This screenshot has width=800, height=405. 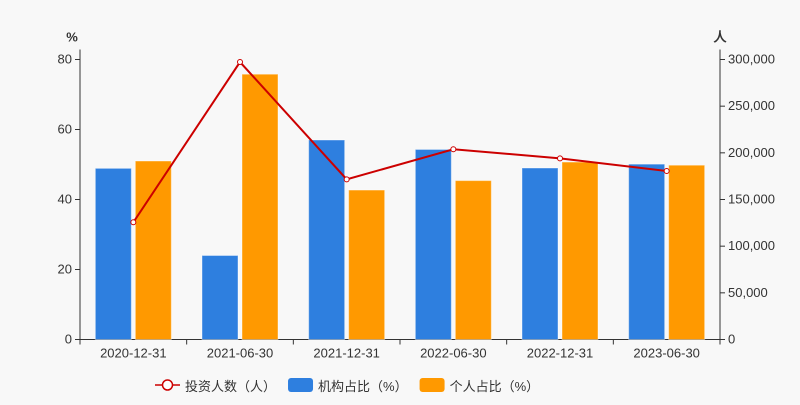 I want to click on right-axis-tick-label: 0, so click(x=731, y=339).